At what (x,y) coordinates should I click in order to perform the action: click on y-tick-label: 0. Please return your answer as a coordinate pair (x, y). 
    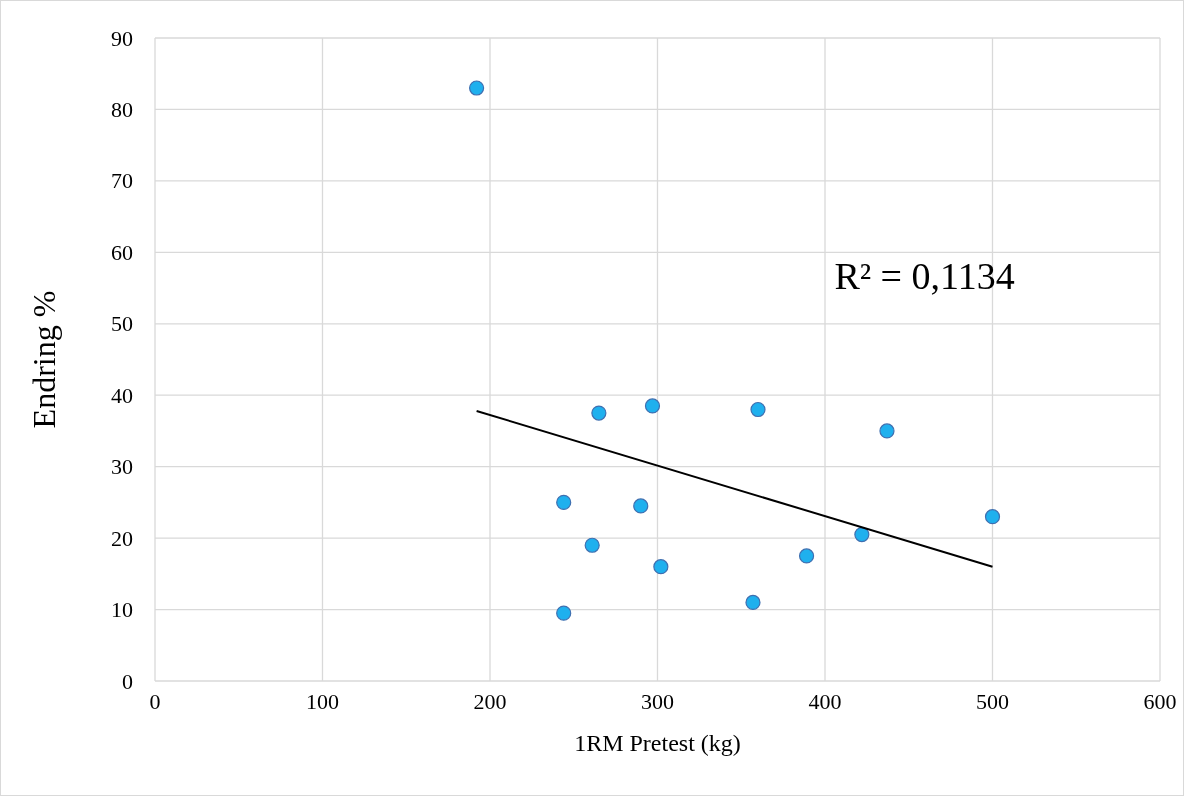
    Looking at the image, I should click on (127, 681).